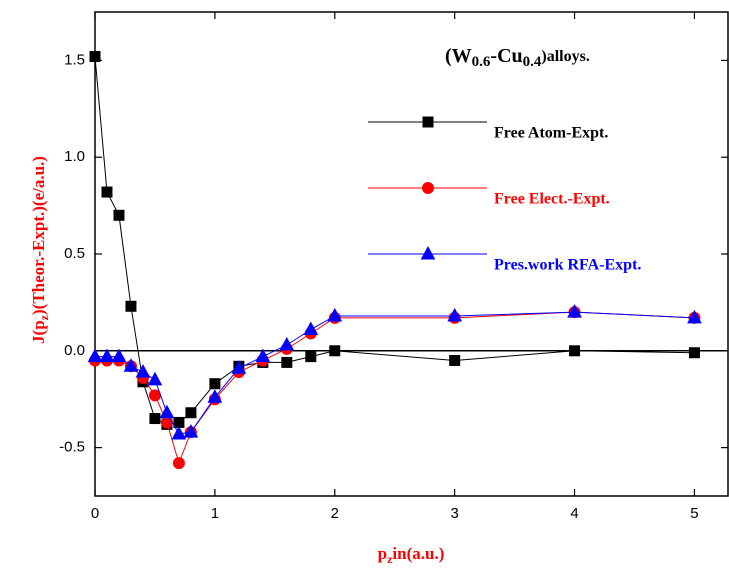 This screenshot has height=572, width=729. Describe the element at coordinates (74, 350) in the screenshot. I see `y-tick-label: 0.0` at that location.